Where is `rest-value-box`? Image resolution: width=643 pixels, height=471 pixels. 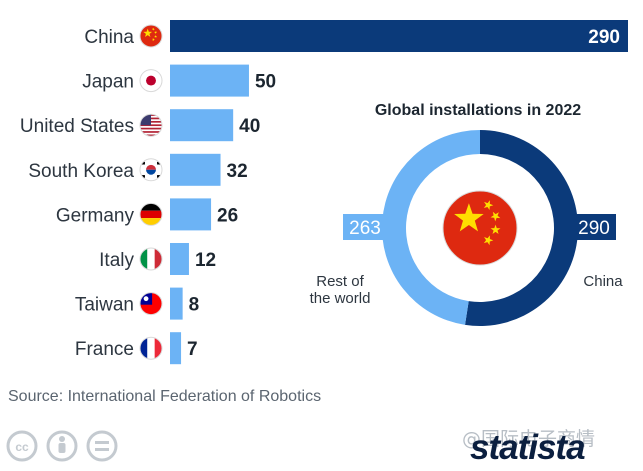 rest-value-box is located at coordinates (365, 227).